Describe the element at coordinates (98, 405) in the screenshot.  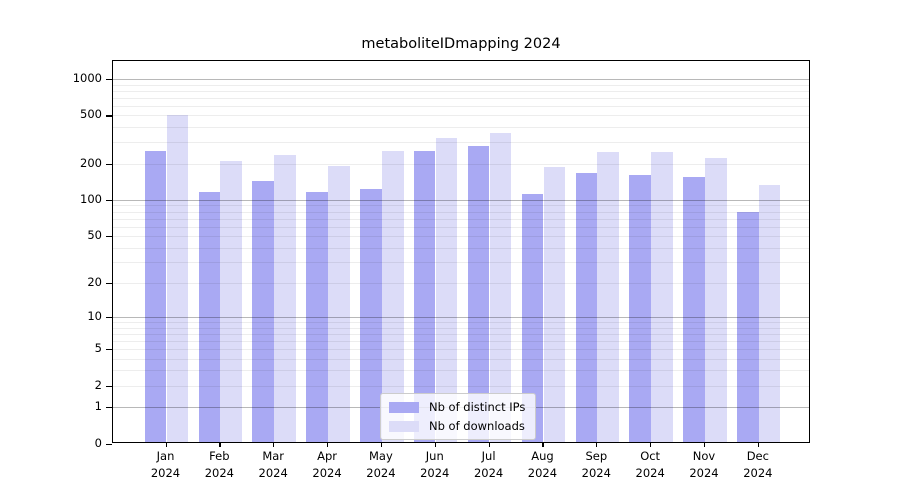
I see `y-tick-label: 1` at that location.